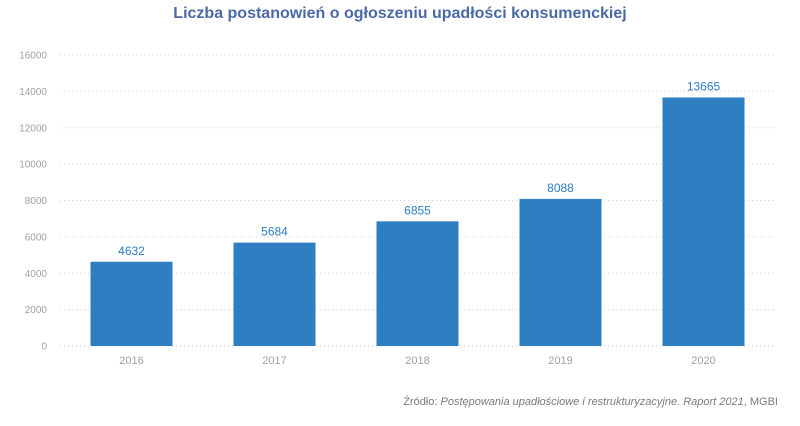  Describe the element at coordinates (36, 201) in the screenshot. I see `y-tick-label: 8000` at that location.